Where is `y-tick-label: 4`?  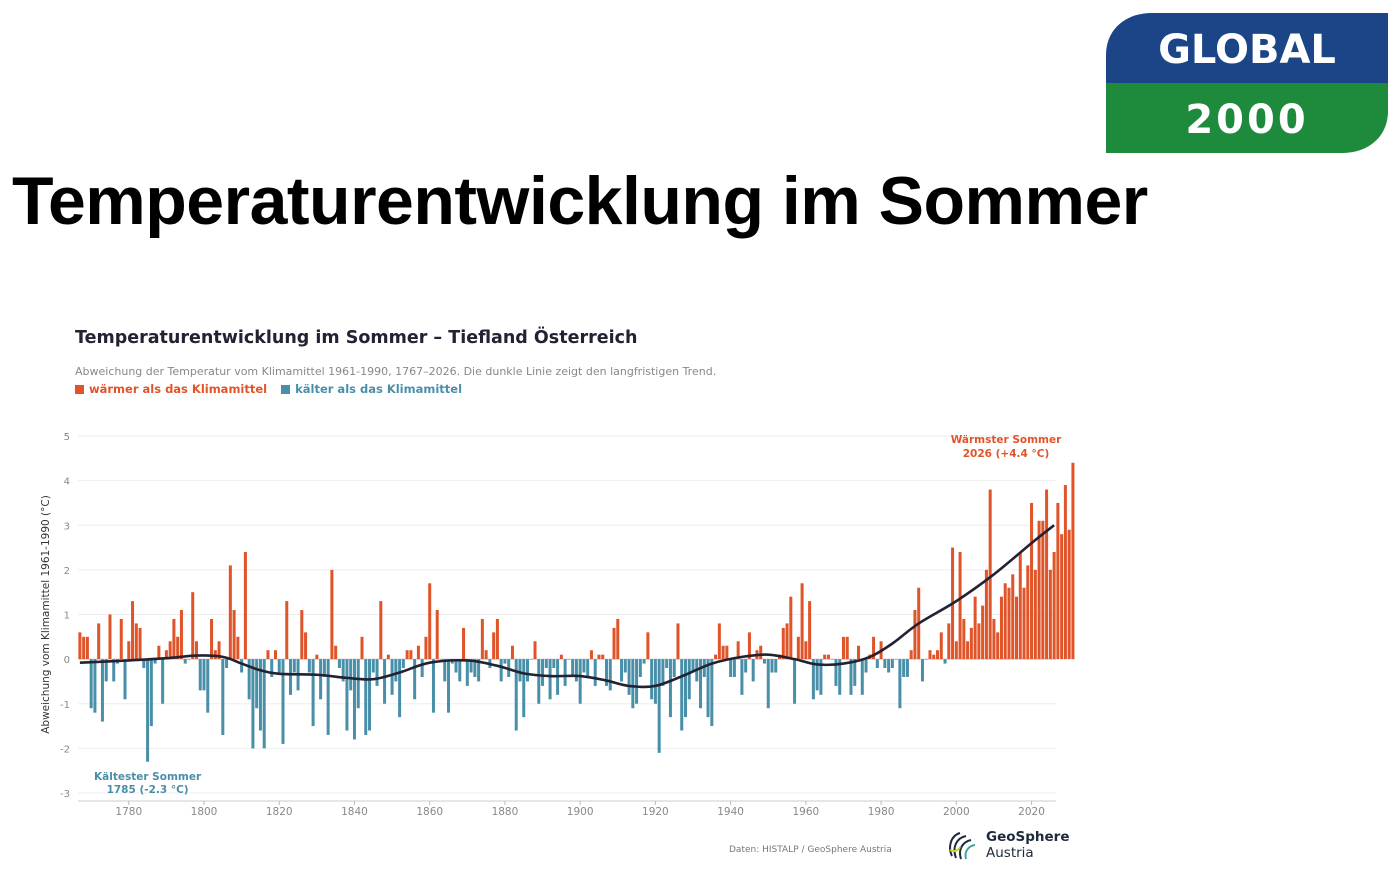
y-tick-label: 4 is located at coordinates (67, 482).